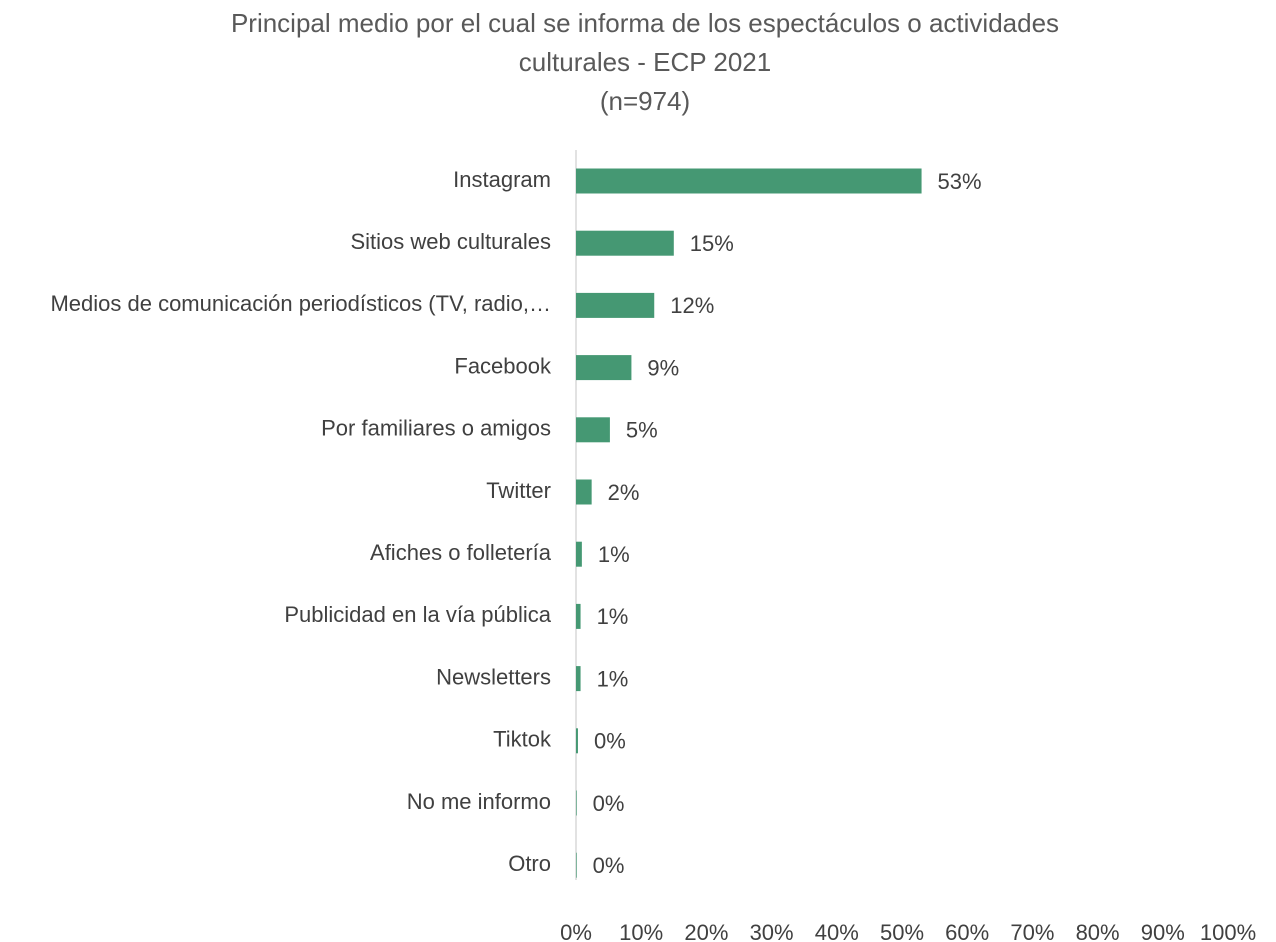 Image resolution: width=1276 pixels, height=942 pixels. I want to click on x-tick-label: 60%, so click(967, 931).